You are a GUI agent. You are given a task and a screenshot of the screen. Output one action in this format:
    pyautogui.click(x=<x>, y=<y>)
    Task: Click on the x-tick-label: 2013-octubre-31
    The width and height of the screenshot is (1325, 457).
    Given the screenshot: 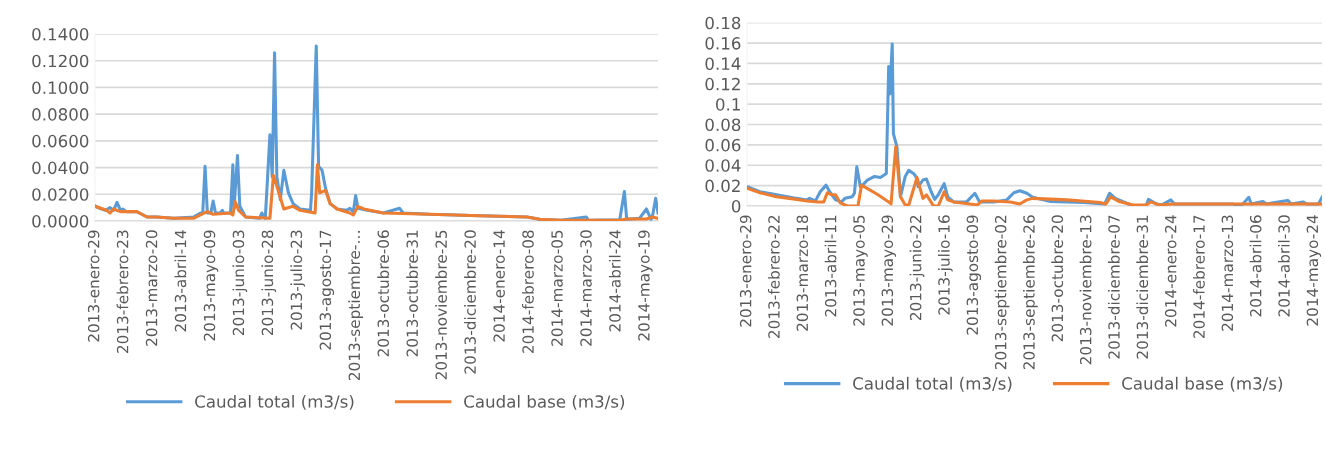 What is the action you would take?
    pyautogui.click(x=412, y=293)
    